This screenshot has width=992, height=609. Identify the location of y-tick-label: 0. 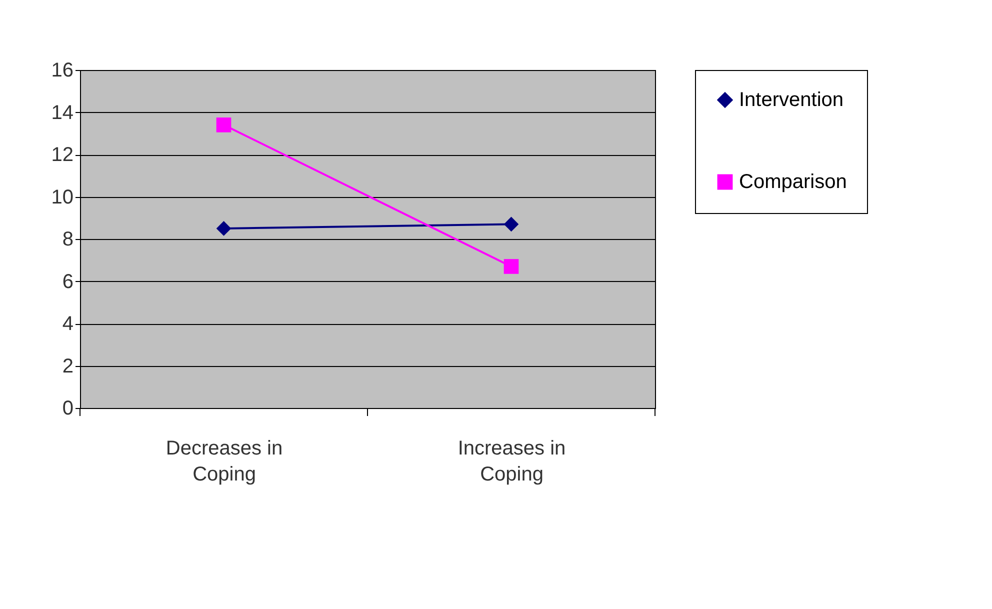
(68, 409).